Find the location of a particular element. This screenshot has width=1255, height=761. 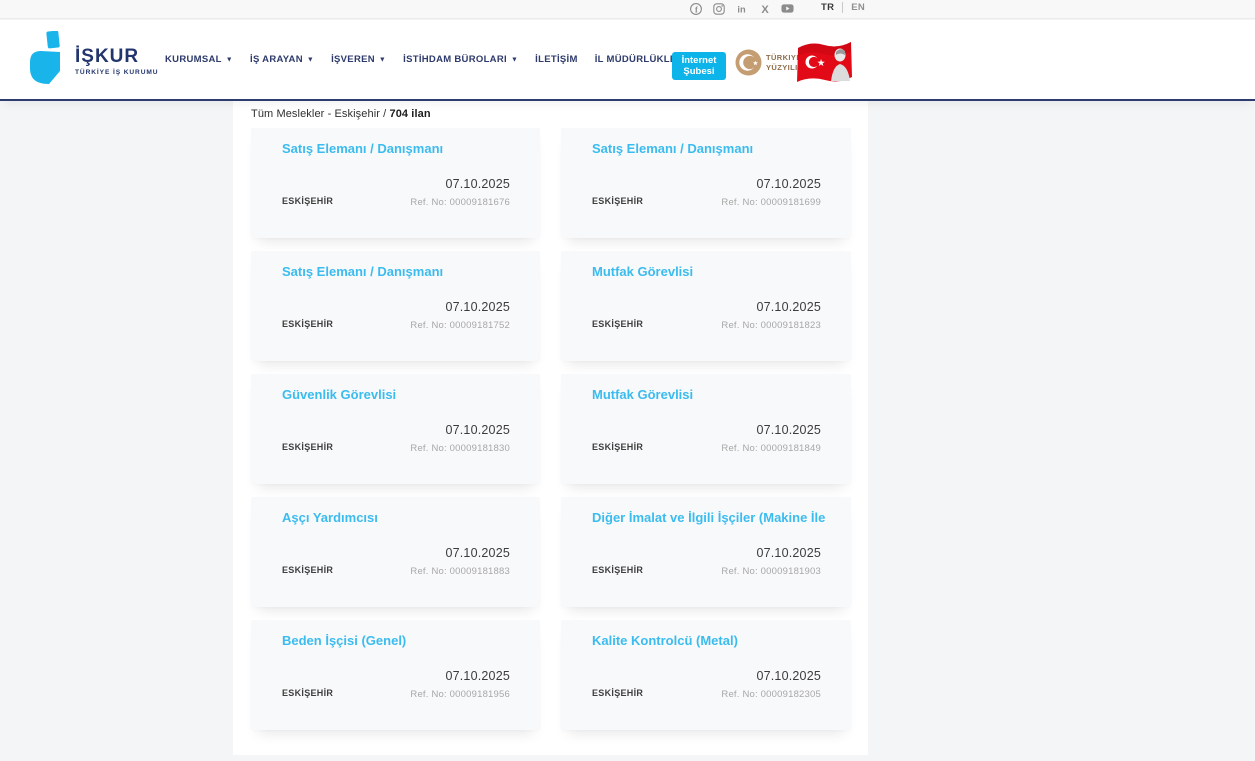

instagram-icon is located at coordinates (718, 8).